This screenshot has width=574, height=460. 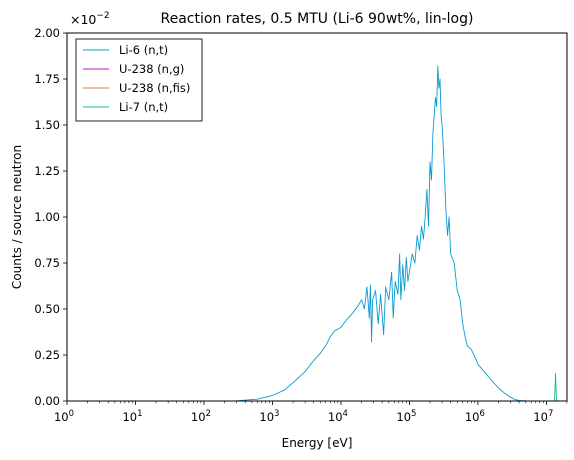 What do you see at coordinates (475, 416) in the screenshot?
I see `x-tick-label: 10⁶` at bounding box center [475, 416].